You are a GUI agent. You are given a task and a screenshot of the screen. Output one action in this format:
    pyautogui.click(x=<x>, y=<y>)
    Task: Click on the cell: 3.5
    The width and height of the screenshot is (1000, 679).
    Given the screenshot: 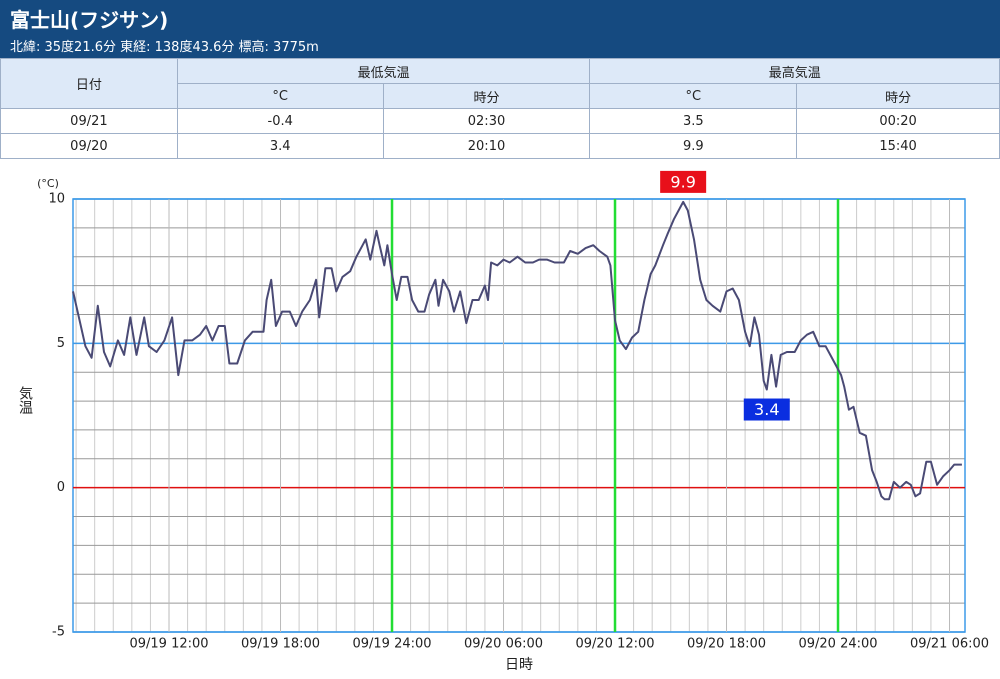 What is the action you would take?
    pyautogui.click(x=693, y=121)
    